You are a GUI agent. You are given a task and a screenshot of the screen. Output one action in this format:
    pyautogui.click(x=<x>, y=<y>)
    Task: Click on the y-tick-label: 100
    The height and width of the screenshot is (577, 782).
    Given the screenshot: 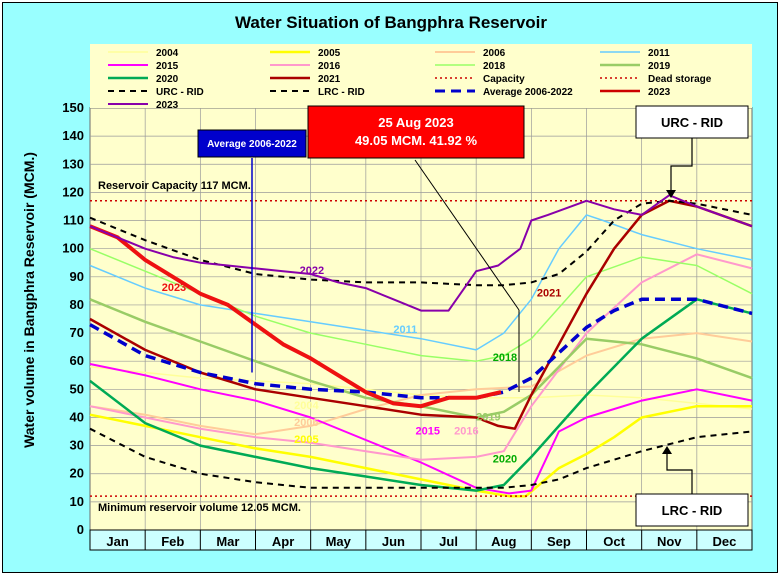 What is the action you would take?
    pyautogui.click(x=73, y=248)
    